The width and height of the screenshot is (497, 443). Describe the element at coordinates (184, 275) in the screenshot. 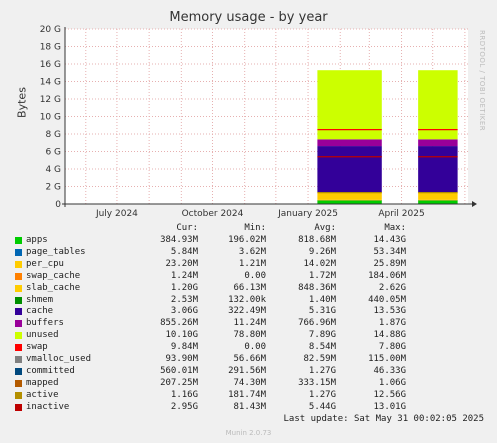

I see `legend-value-cur: 1.24M` at that location.